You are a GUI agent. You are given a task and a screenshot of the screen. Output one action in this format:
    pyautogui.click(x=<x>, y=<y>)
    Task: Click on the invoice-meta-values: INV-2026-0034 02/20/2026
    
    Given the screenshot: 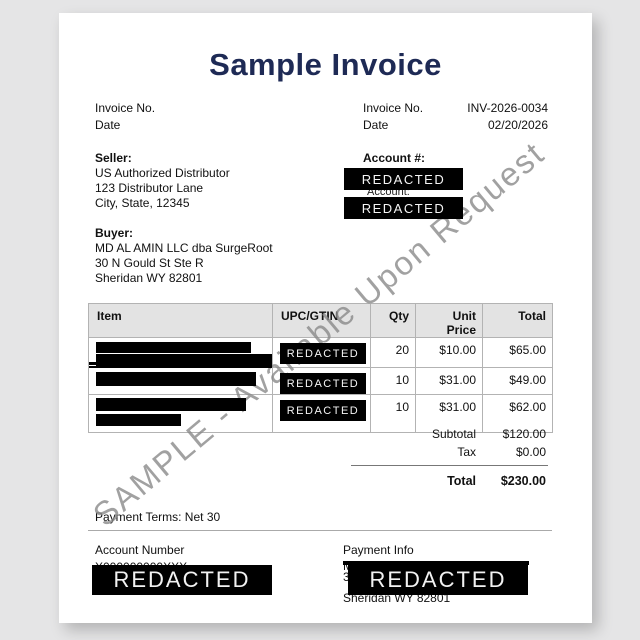 What is the action you would take?
    pyautogui.click(x=507, y=118)
    